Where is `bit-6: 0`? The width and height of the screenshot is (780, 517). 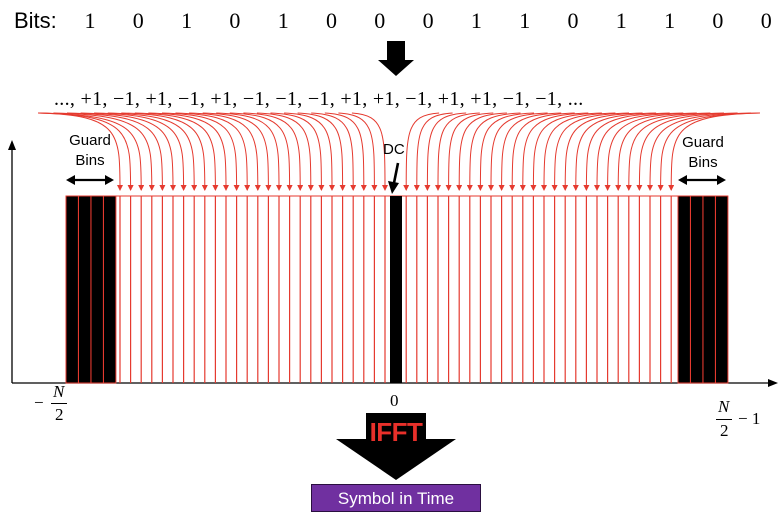
bit-6: 0 is located at coordinates (380, 21).